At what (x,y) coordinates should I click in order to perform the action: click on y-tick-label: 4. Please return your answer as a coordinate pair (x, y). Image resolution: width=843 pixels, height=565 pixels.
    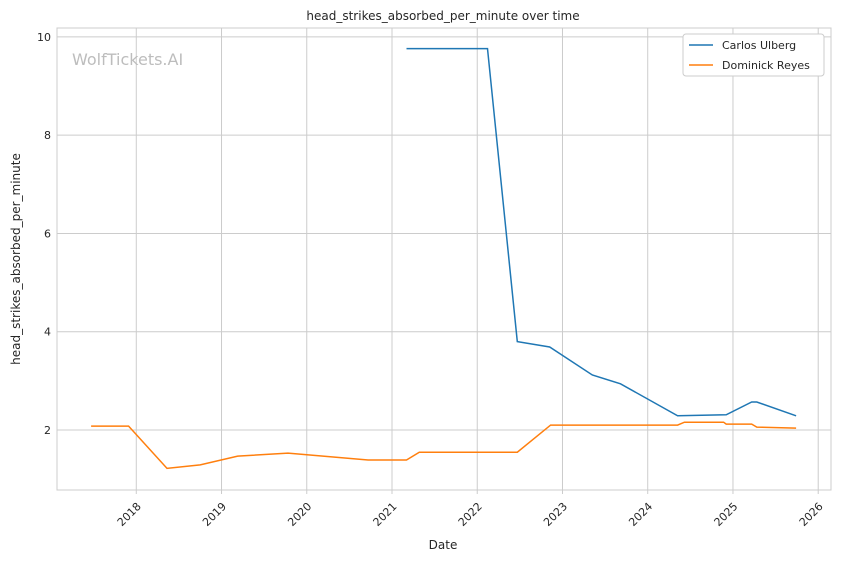
    Looking at the image, I should click on (47, 332).